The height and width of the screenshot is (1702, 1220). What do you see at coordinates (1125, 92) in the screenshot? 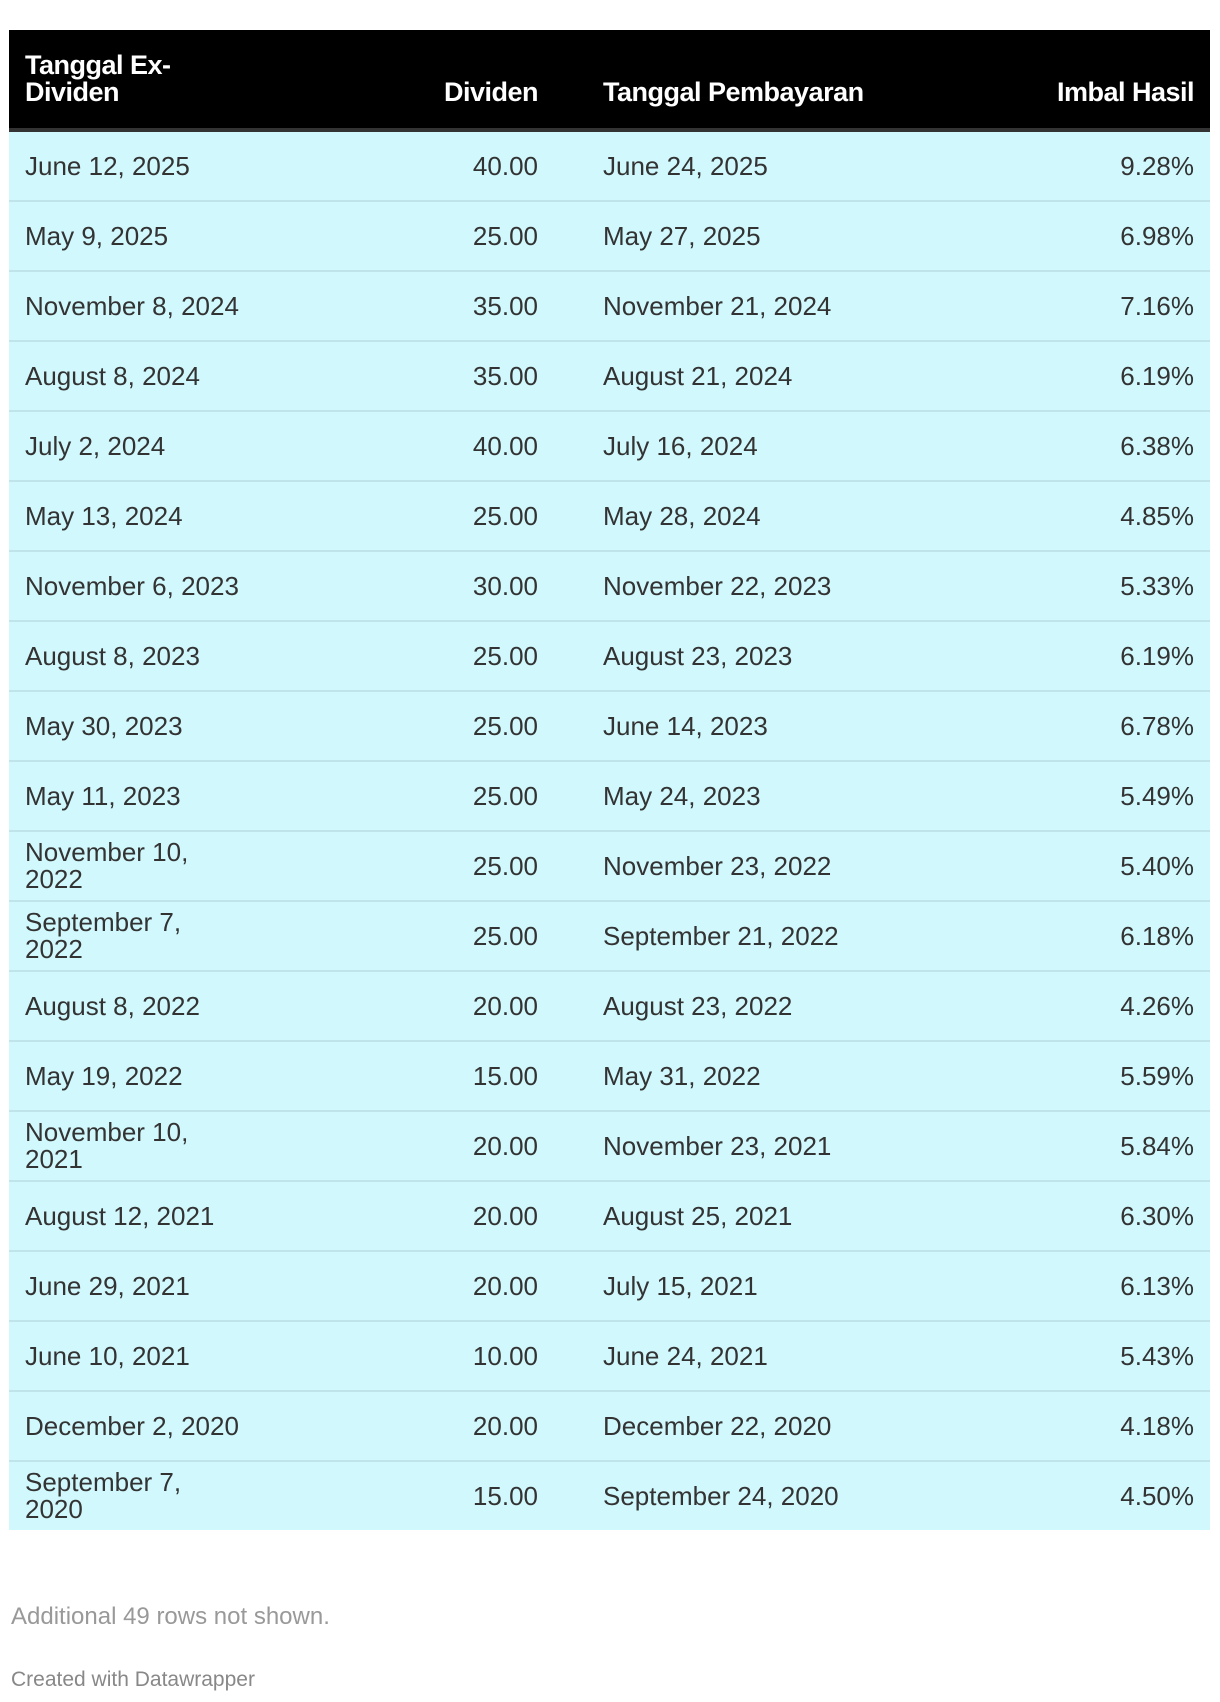
I see `header-yield: Imbal Hasil` at bounding box center [1125, 92].